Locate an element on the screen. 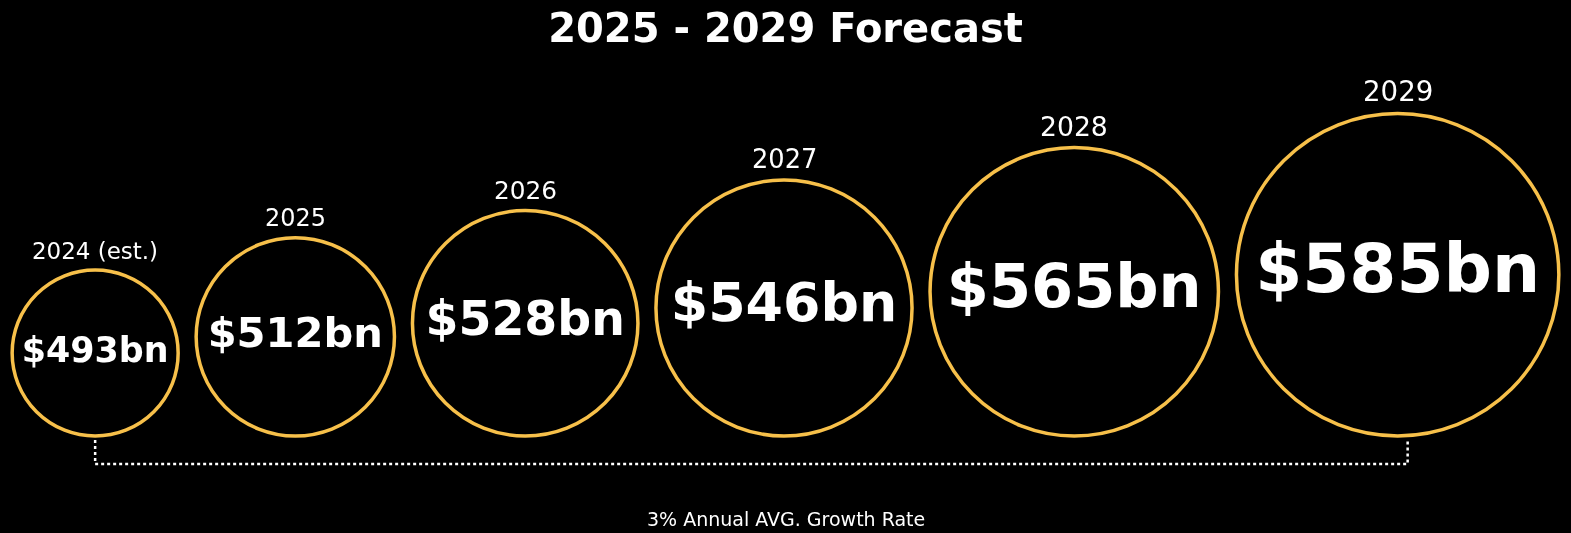  text: 2025 - 2029 Forecast is located at coordinates (785, 28).